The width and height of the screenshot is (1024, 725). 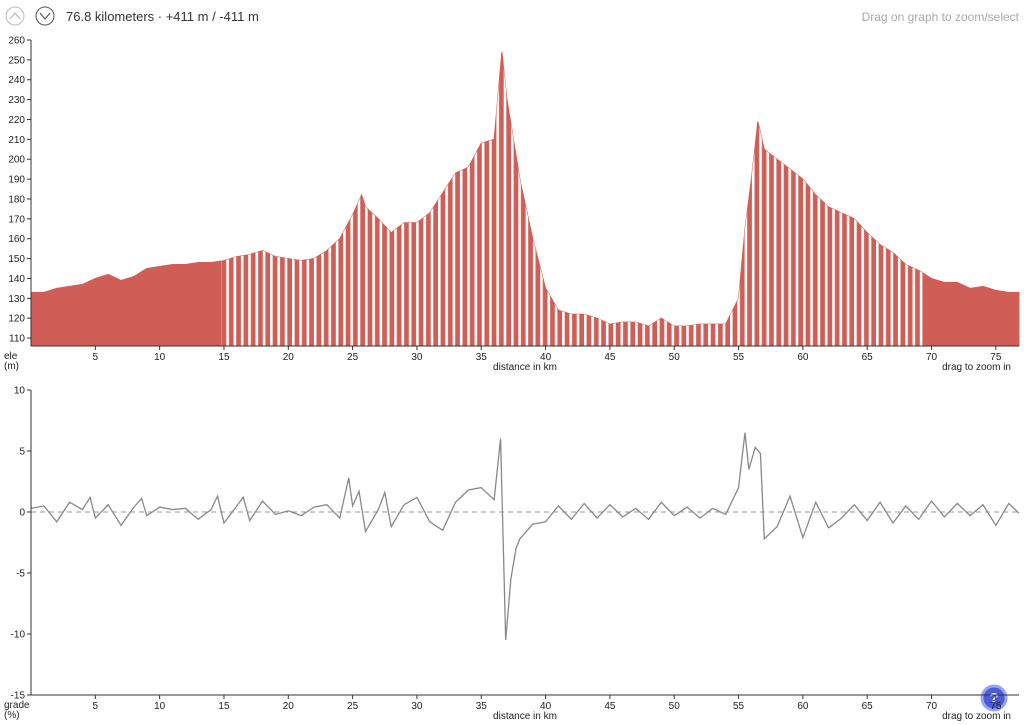 I want to click on help-button, so click(x=994, y=698).